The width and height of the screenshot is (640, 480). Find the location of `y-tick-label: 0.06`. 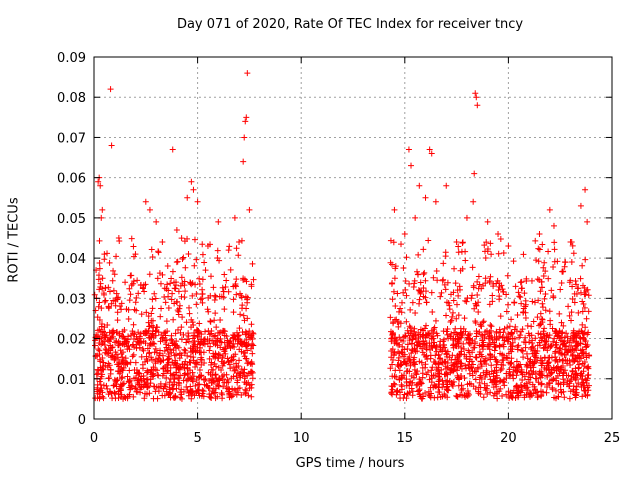

y-tick-label: 0.06 is located at coordinates (71, 179).